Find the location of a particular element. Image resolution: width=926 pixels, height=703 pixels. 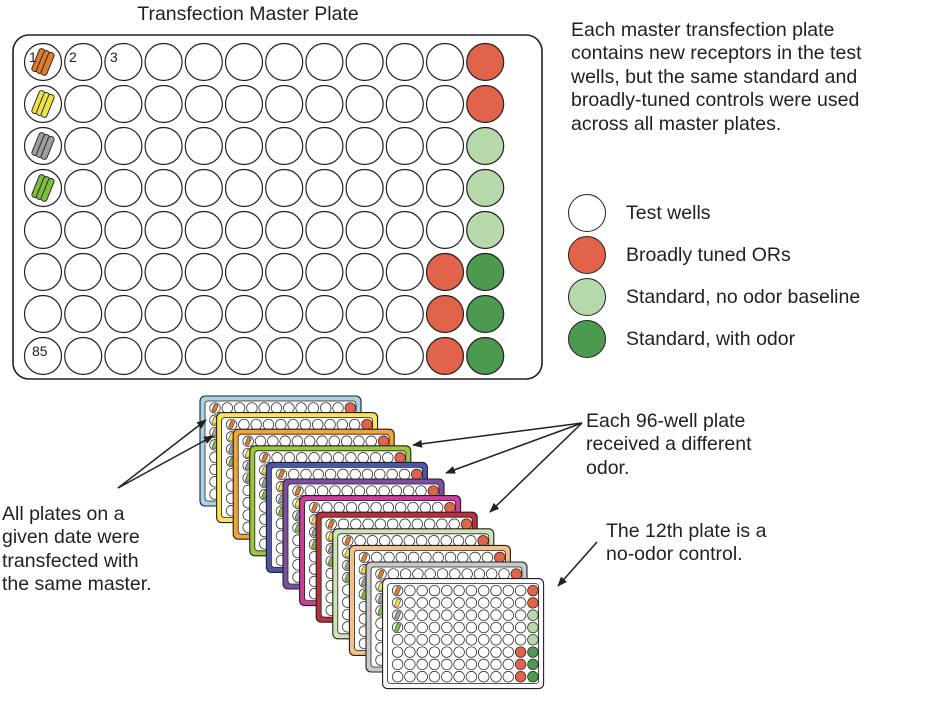

legend-label-broadly-tuned: Broadly tuned ORs is located at coordinates (708, 254).